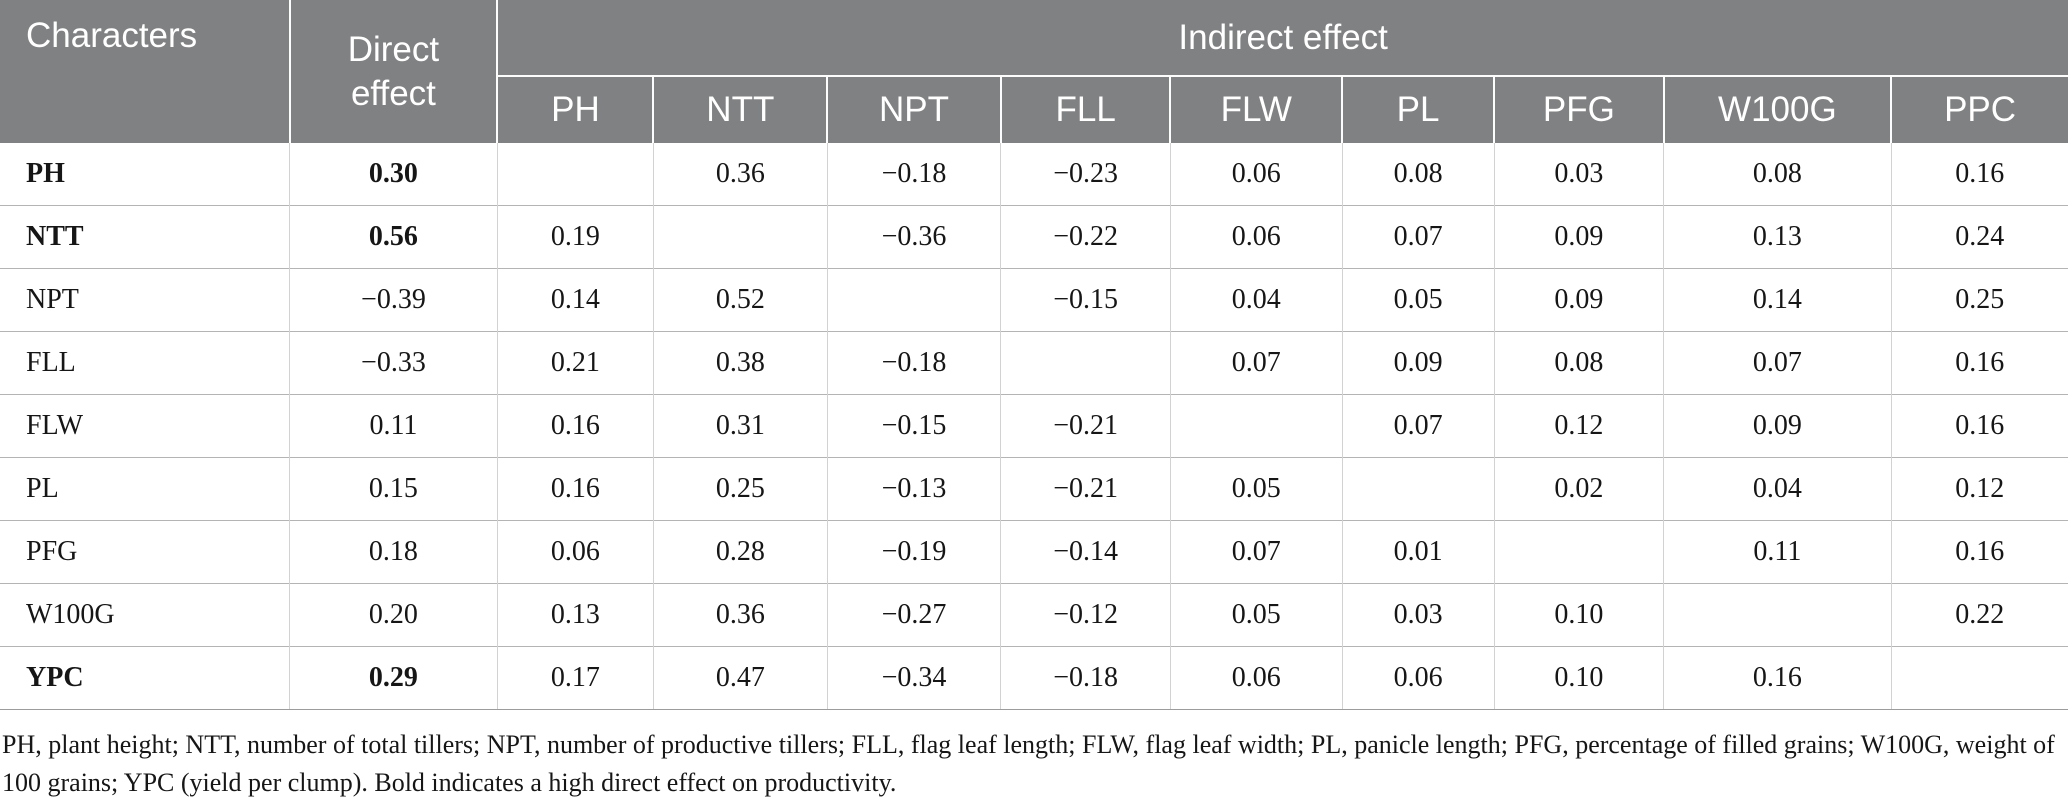 This screenshot has width=2068, height=801. Describe the element at coordinates (145, 174) in the screenshot. I see `row-label-ph: PH` at that location.